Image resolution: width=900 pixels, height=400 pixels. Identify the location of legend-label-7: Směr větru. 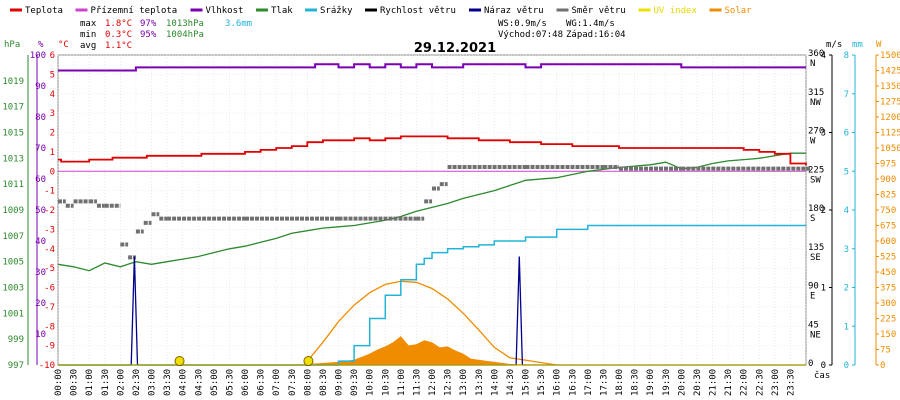
(599, 11).